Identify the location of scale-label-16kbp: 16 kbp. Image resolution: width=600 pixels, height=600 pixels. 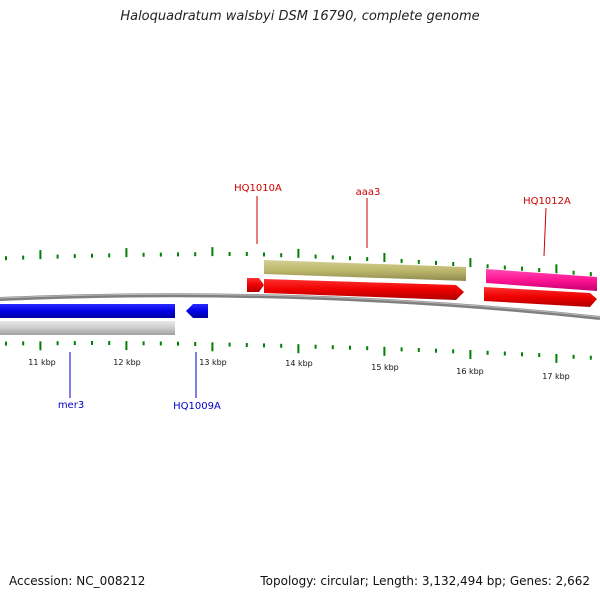
(470, 371).